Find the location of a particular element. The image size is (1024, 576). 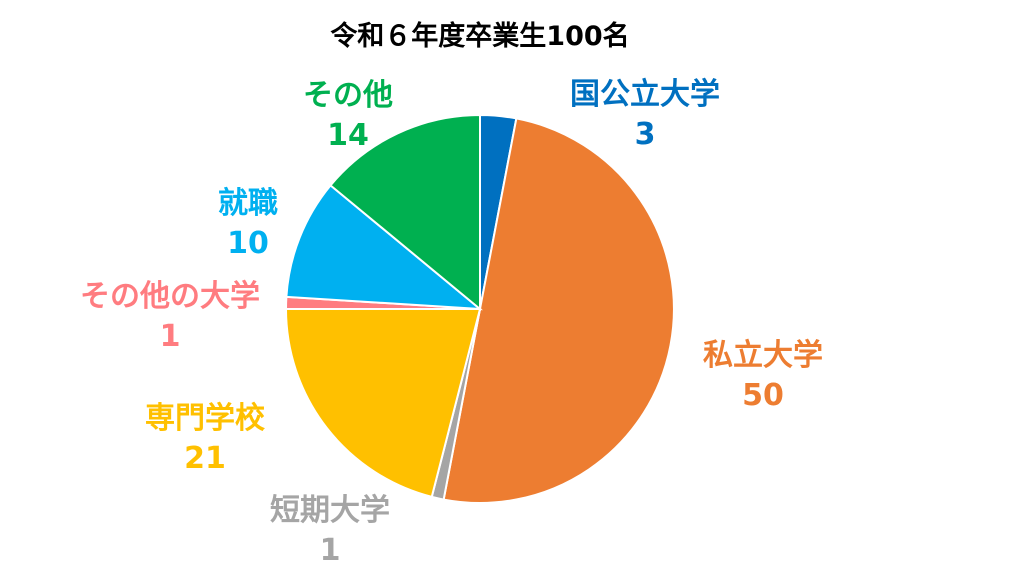

slice-label-5: その他の大学 is located at coordinates (170, 296).